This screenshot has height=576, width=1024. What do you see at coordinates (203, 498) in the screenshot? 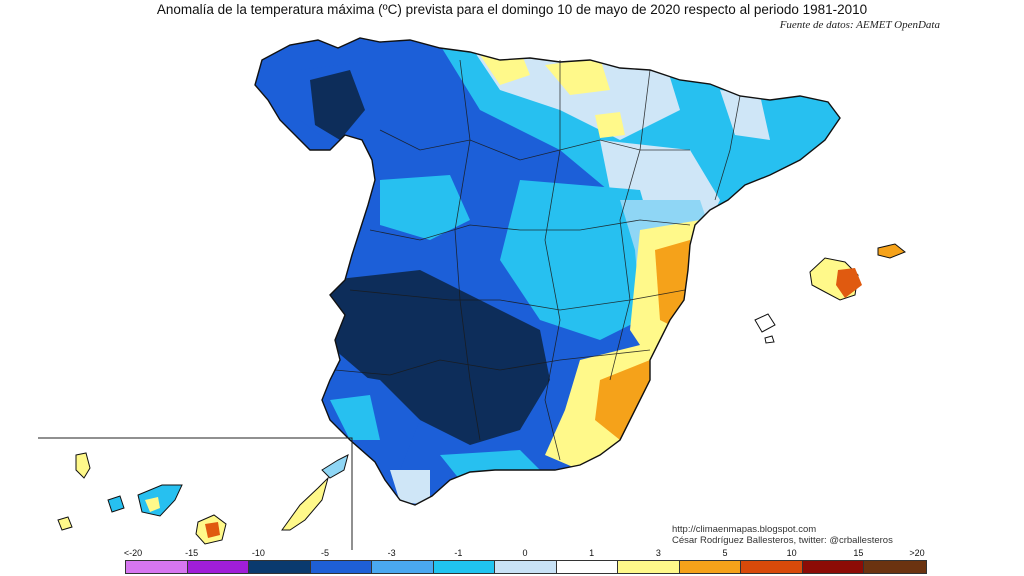
I see `canary-islands` at bounding box center [203, 498].